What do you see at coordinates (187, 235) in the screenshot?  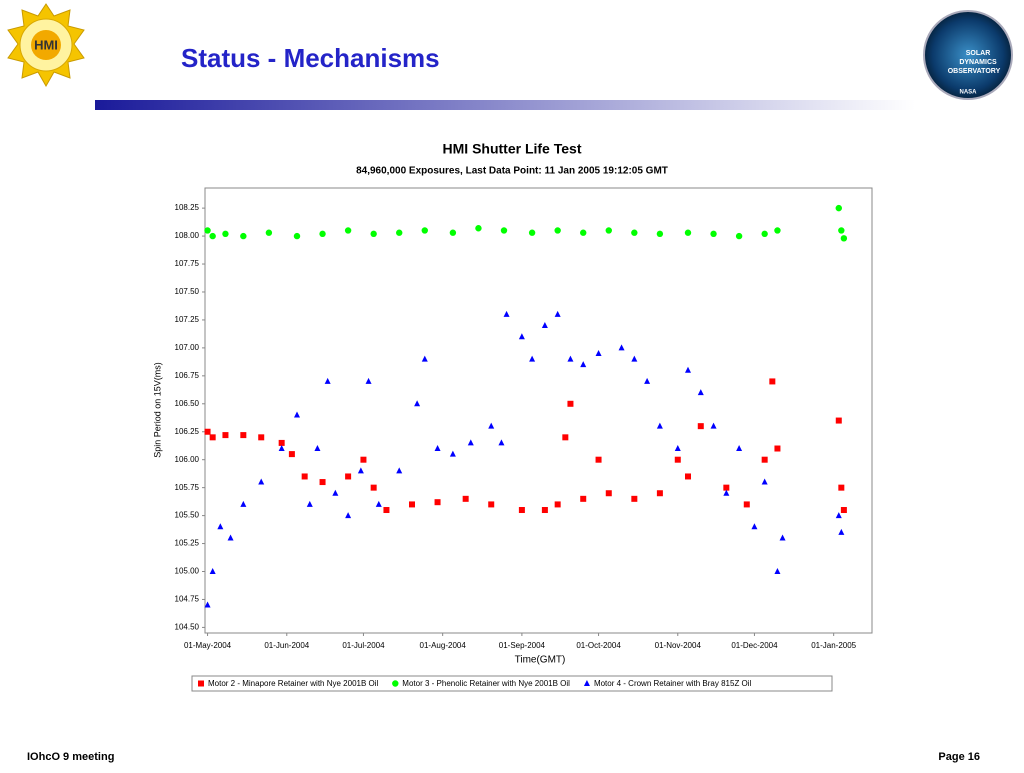 I see `y-tick-label: 108.00` at bounding box center [187, 235].